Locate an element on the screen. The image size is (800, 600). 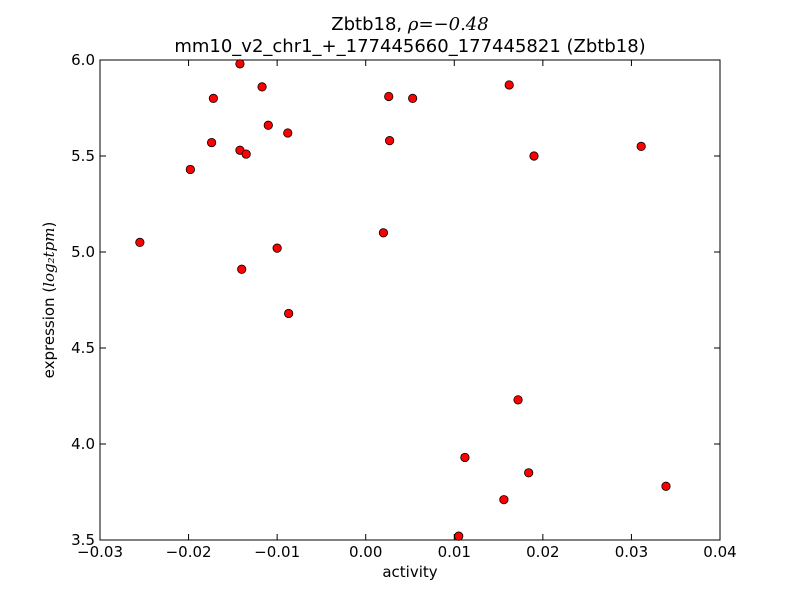
y-tick-label: 5.0 is located at coordinates (83, 252).